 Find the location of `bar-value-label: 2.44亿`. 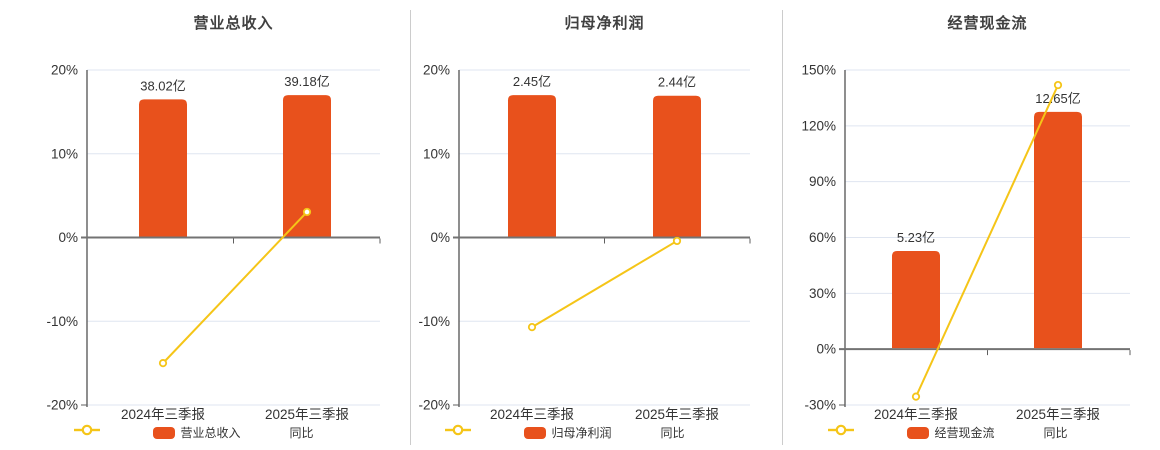

bar-value-label: 2.44亿 is located at coordinates (677, 82).